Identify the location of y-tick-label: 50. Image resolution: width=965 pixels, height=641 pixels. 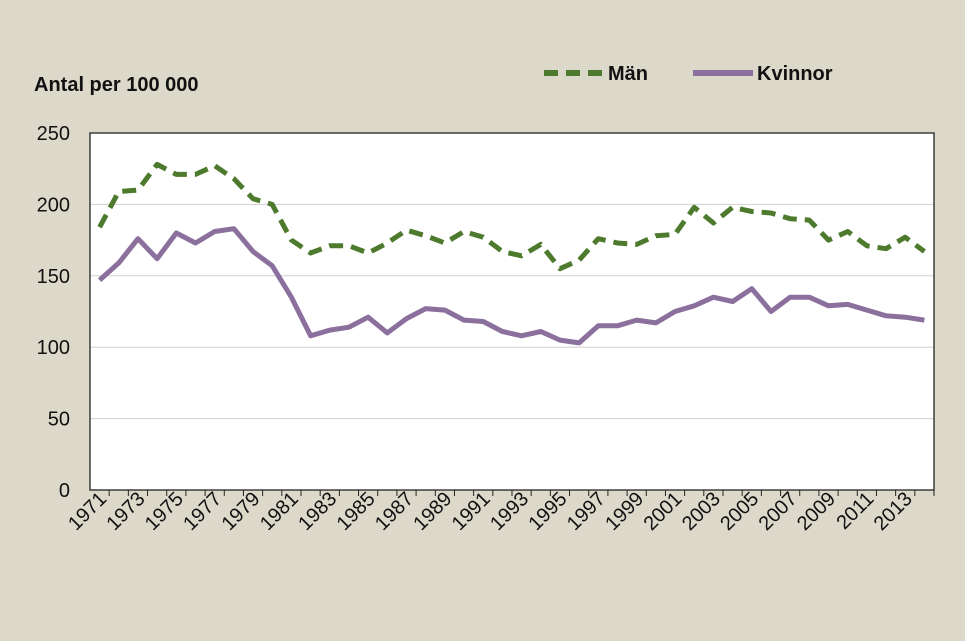
(59, 420).